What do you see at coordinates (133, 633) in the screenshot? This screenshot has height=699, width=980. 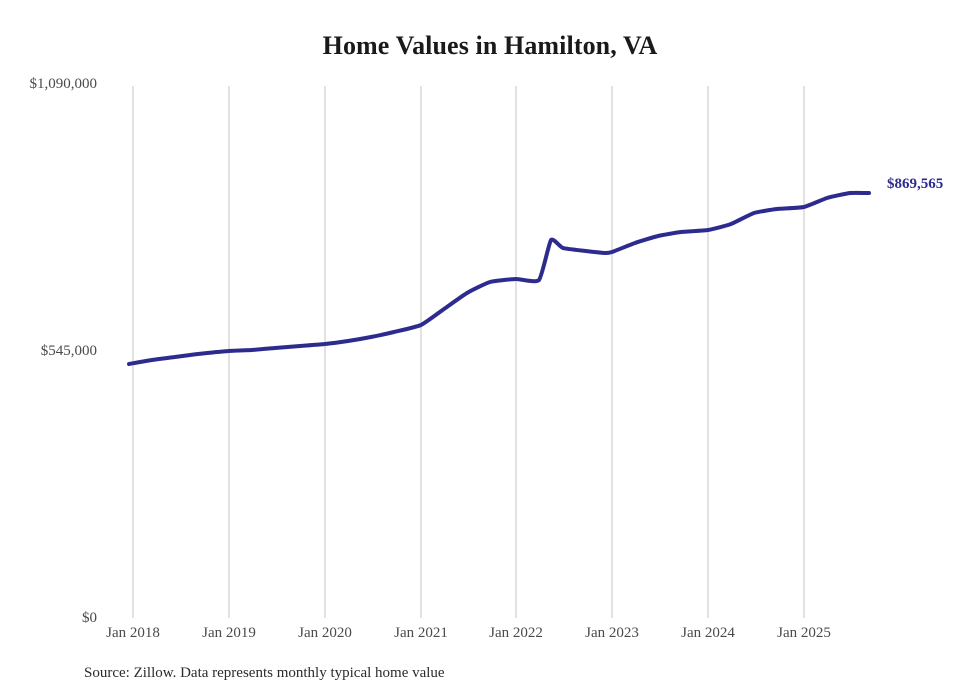 I see `x-tick-label-jan-2018: Jan 2018` at bounding box center [133, 633].